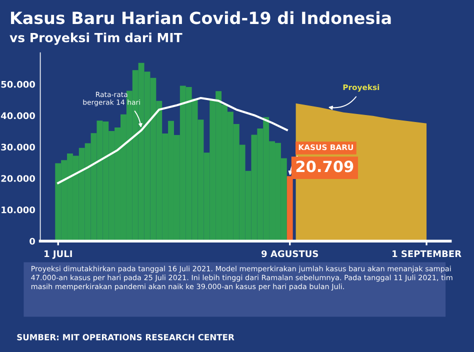  Describe the element at coordinates (18, 116) in the screenshot. I see `y-tick-label: 40.000` at that location.